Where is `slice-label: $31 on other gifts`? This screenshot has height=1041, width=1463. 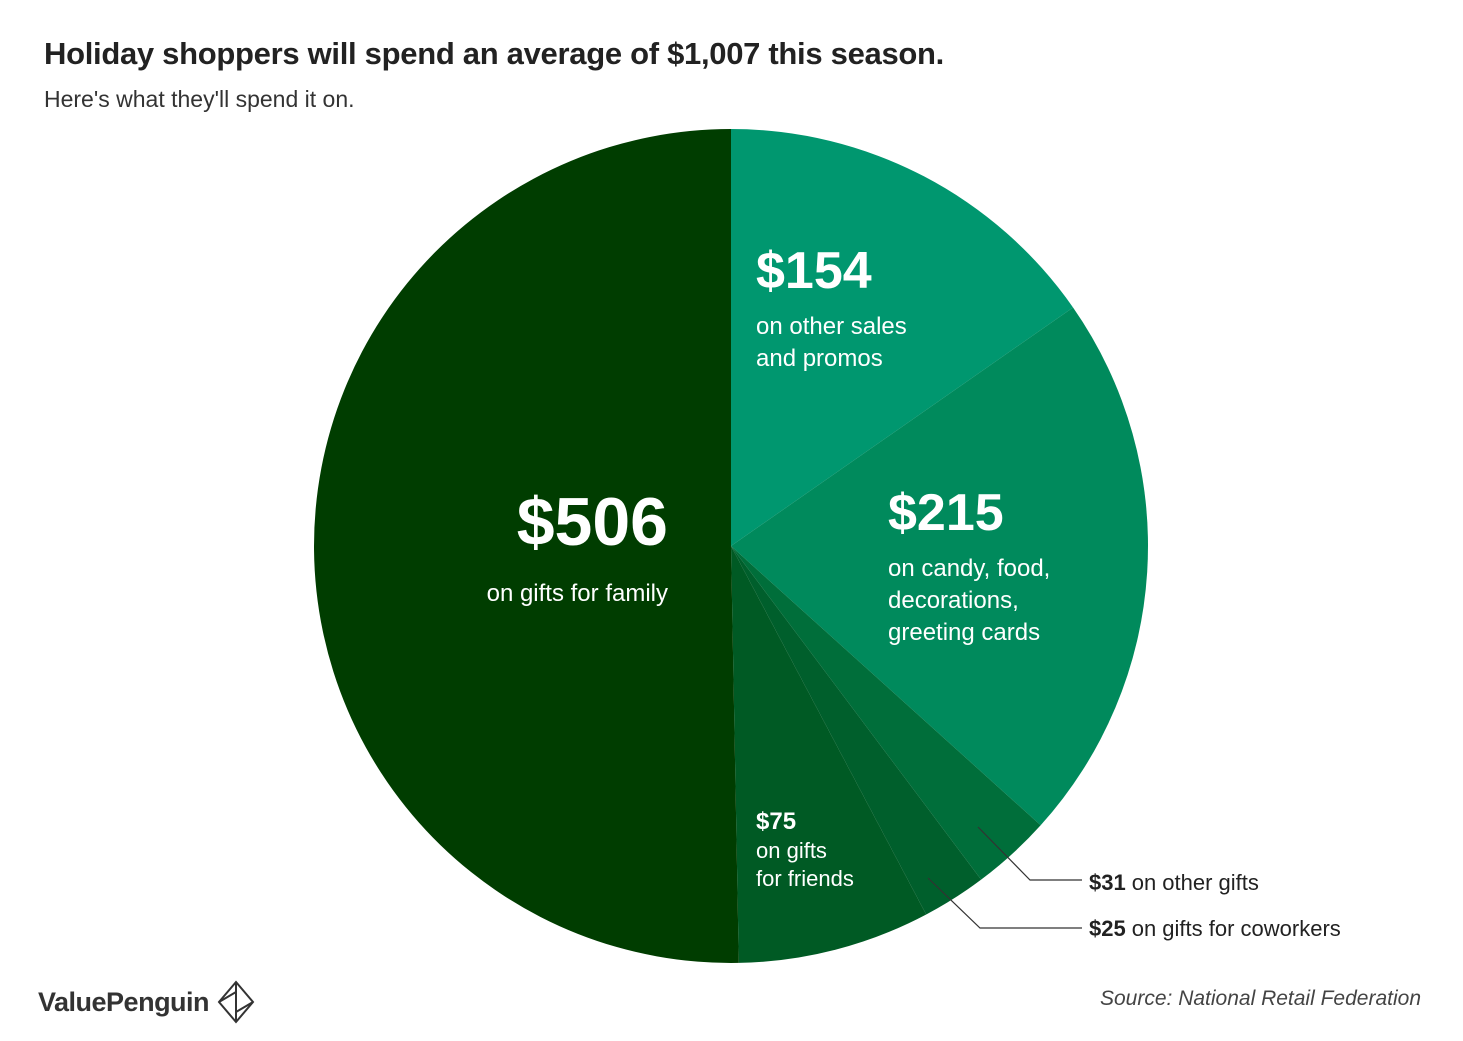 slice-label: $31 on other gifts is located at coordinates (1174, 882).